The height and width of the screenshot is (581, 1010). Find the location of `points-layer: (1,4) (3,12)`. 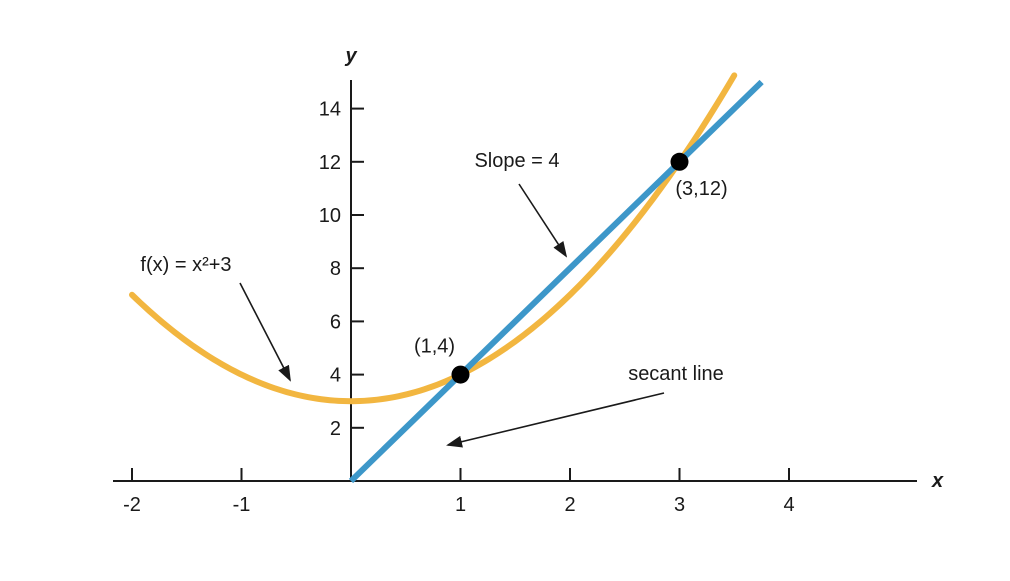

points-layer: (1,4) (3,12) is located at coordinates (571, 268).